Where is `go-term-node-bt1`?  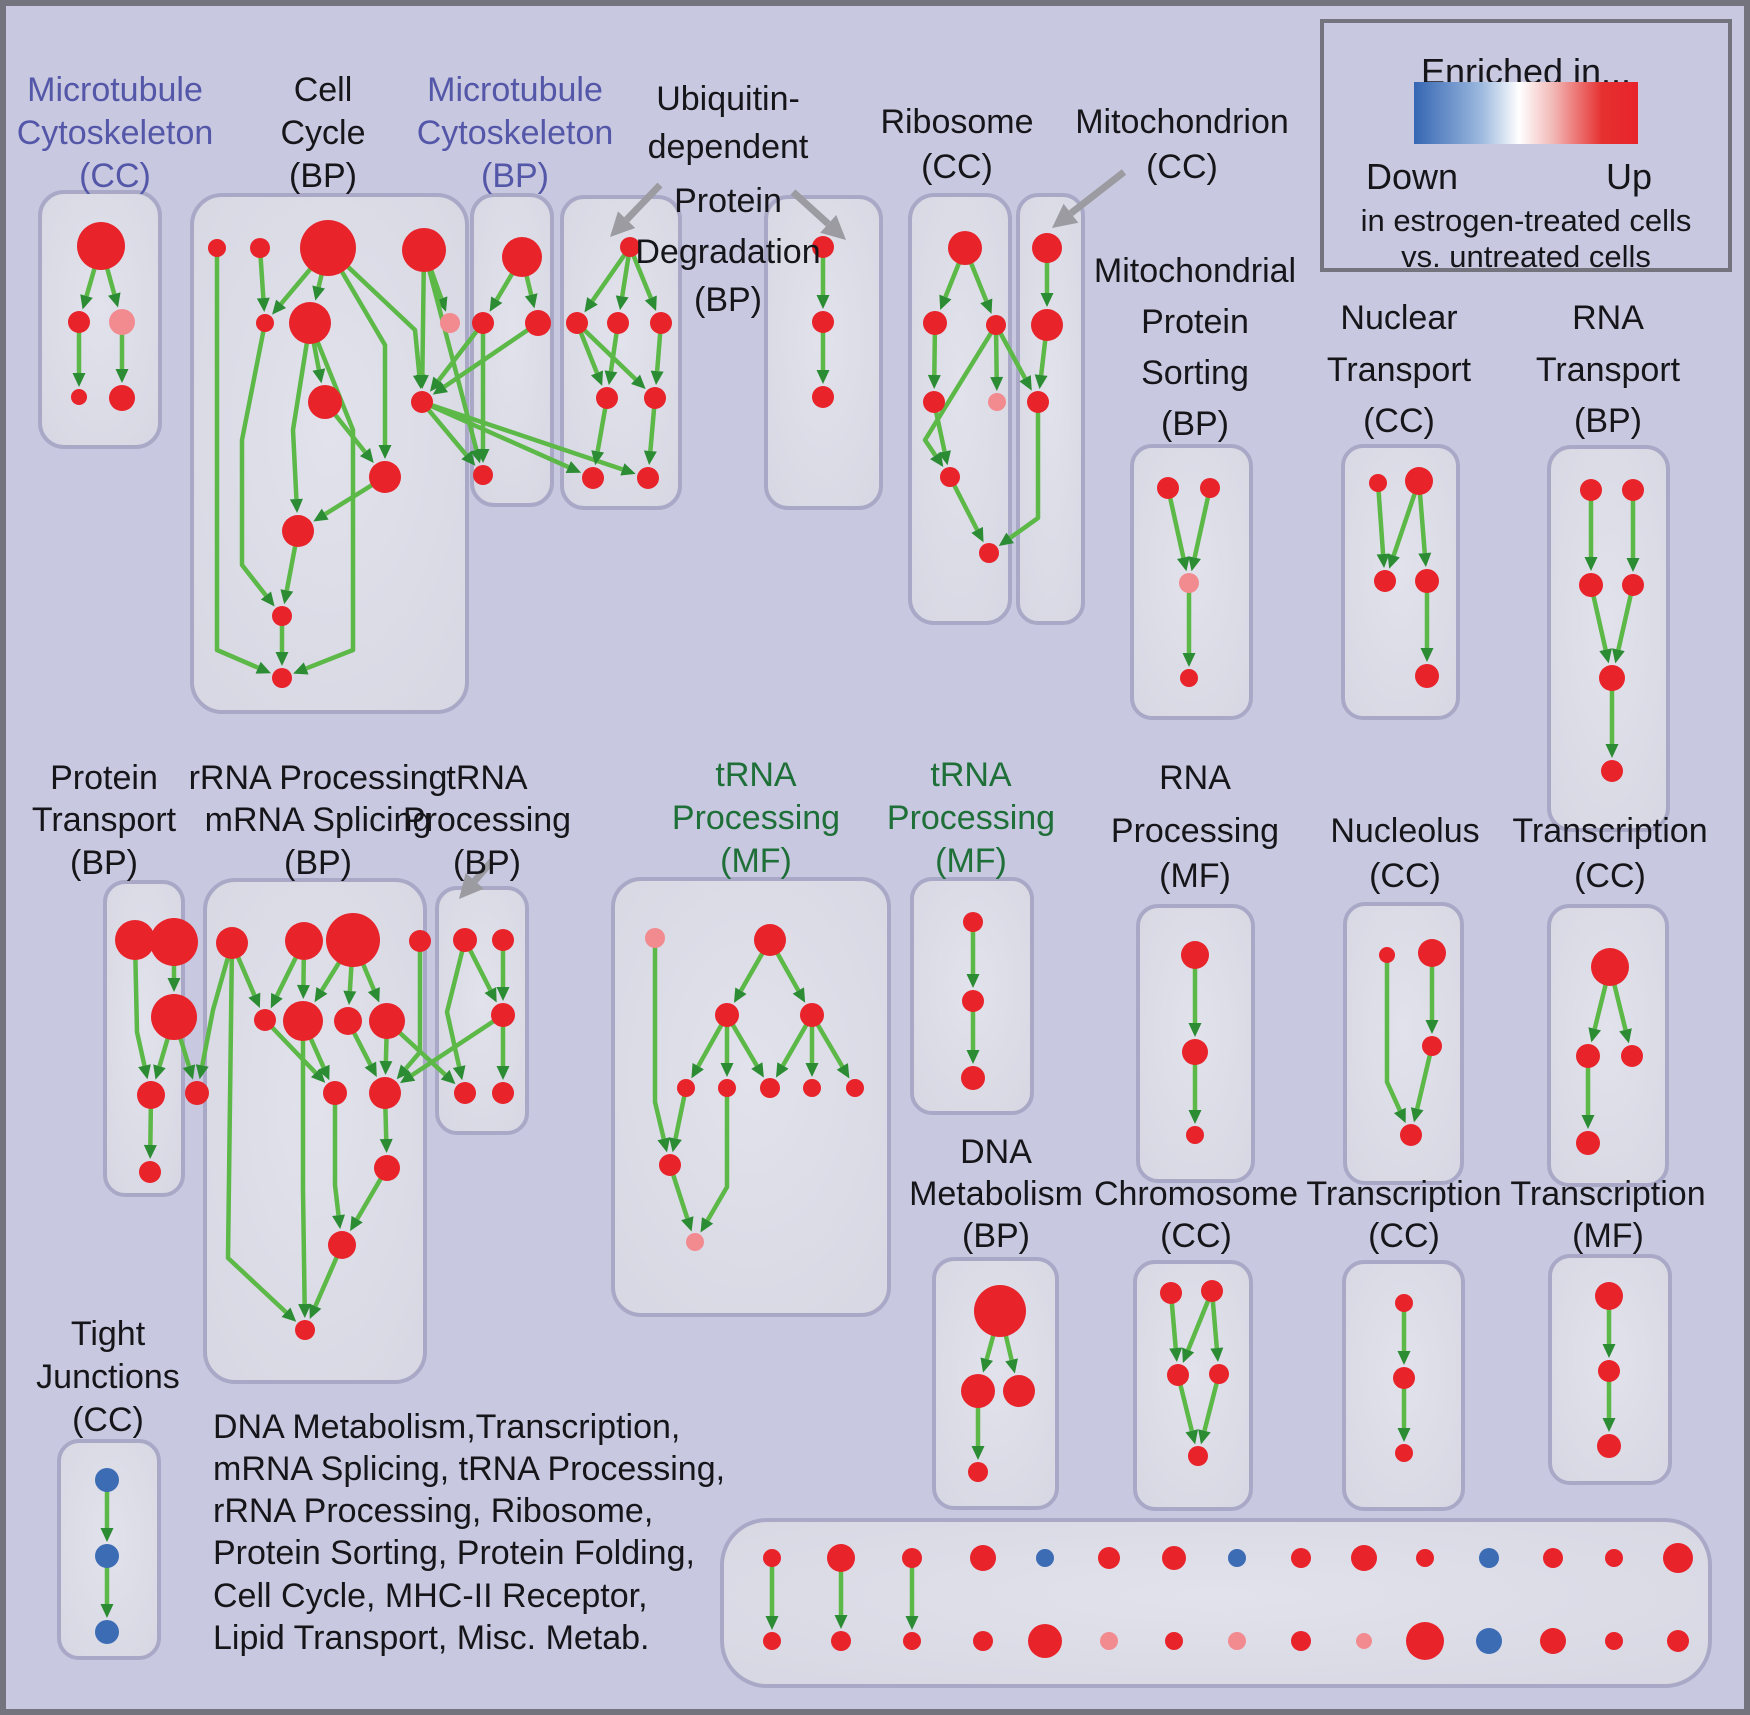
go-term-node-bt1 is located at coordinates (841, 1558).